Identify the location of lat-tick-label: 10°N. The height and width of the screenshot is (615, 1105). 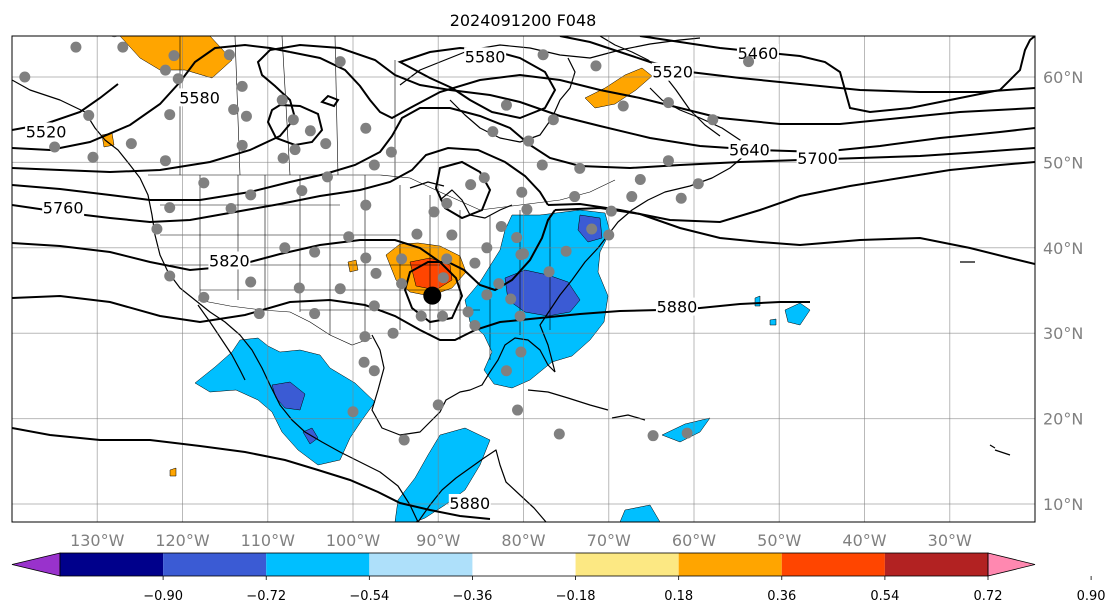
(1063, 504).